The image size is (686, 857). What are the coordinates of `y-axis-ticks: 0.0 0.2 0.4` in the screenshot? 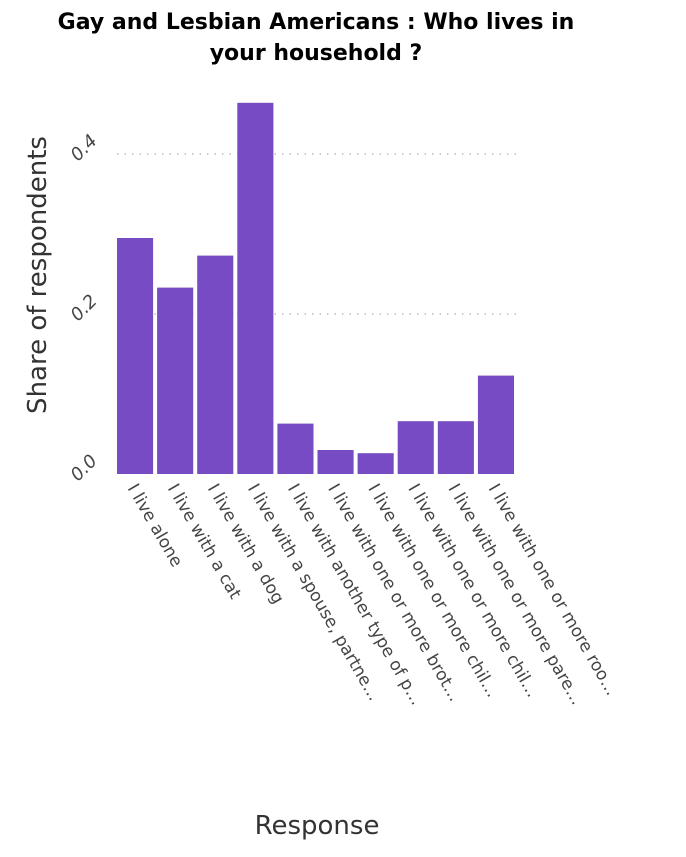 It's located at (84, 308).